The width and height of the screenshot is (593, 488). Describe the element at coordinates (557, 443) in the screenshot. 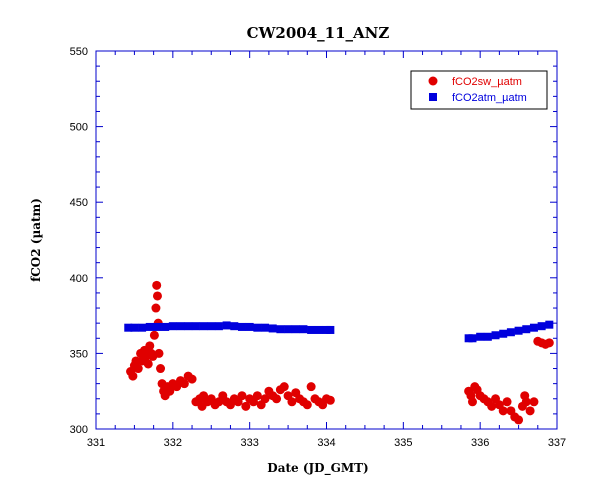

I see `x-tick-label-6: 337` at that location.